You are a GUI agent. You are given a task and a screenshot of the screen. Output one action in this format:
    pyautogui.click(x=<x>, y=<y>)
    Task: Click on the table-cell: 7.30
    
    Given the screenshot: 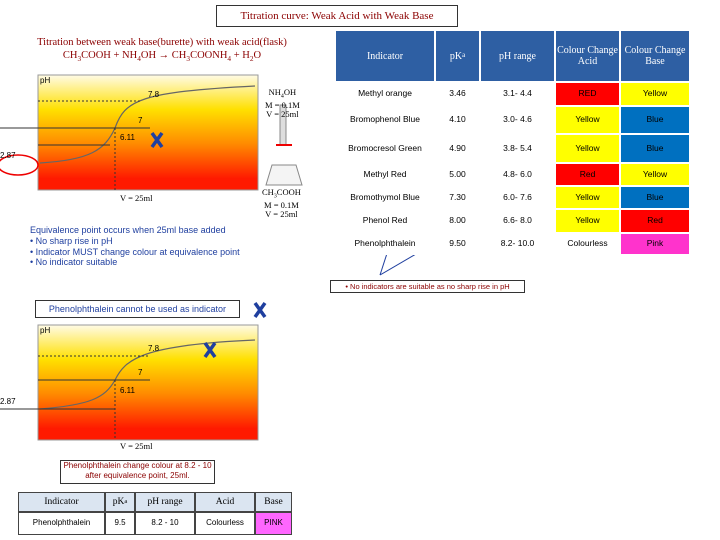 What is the action you would take?
    pyautogui.click(x=457, y=197)
    